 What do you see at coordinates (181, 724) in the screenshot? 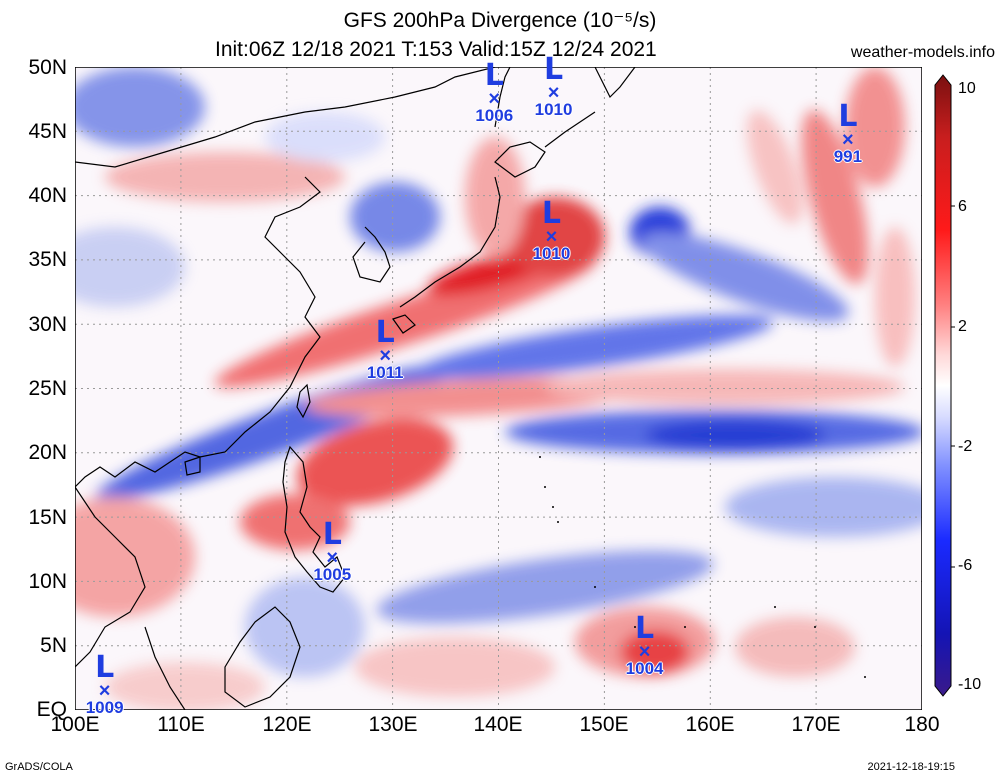
I see `lon-label-110e: 110E` at bounding box center [181, 724].